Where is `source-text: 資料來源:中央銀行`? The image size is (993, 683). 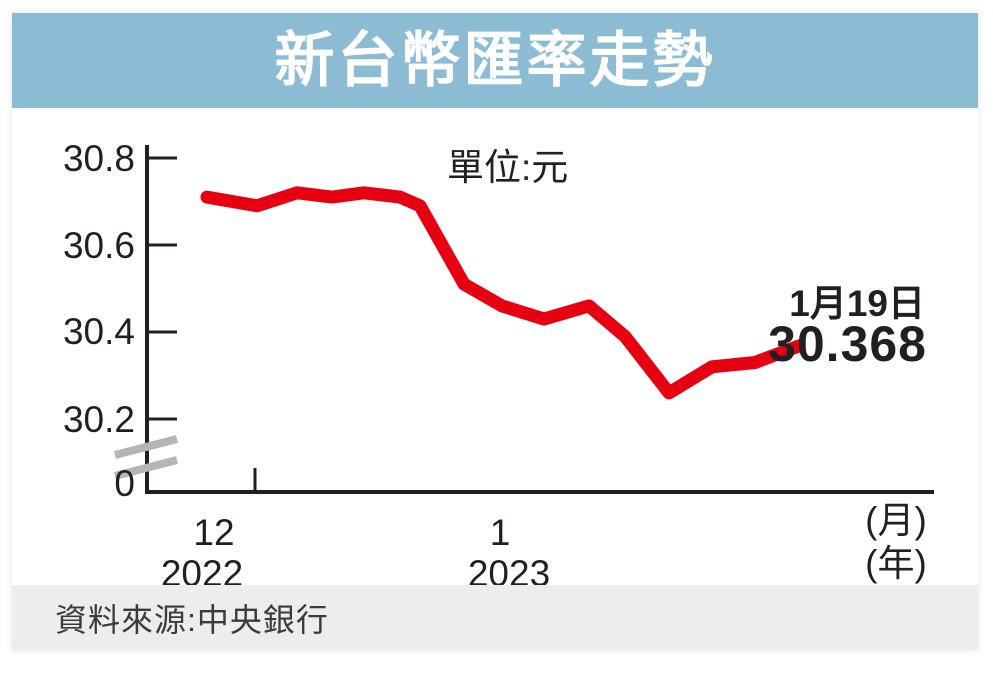 source-text: 資料來源:中央銀行 is located at coordinates (192, 619).